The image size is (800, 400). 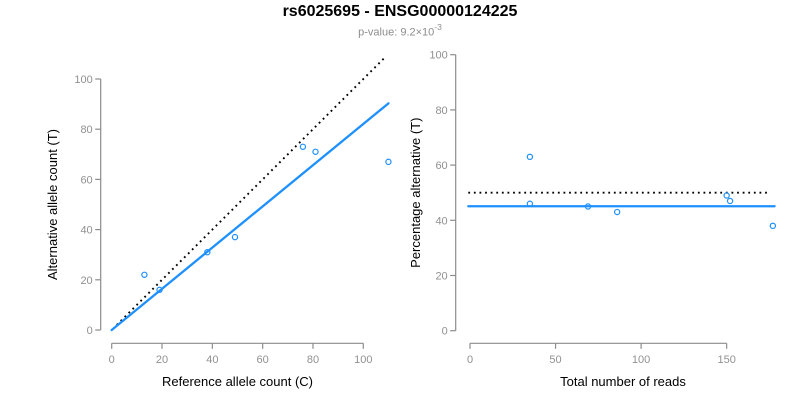 What do you see at coordinates (555, 360) in the screenshot?
I see `x-tick-label: 50` at bounding box center [555, 360].